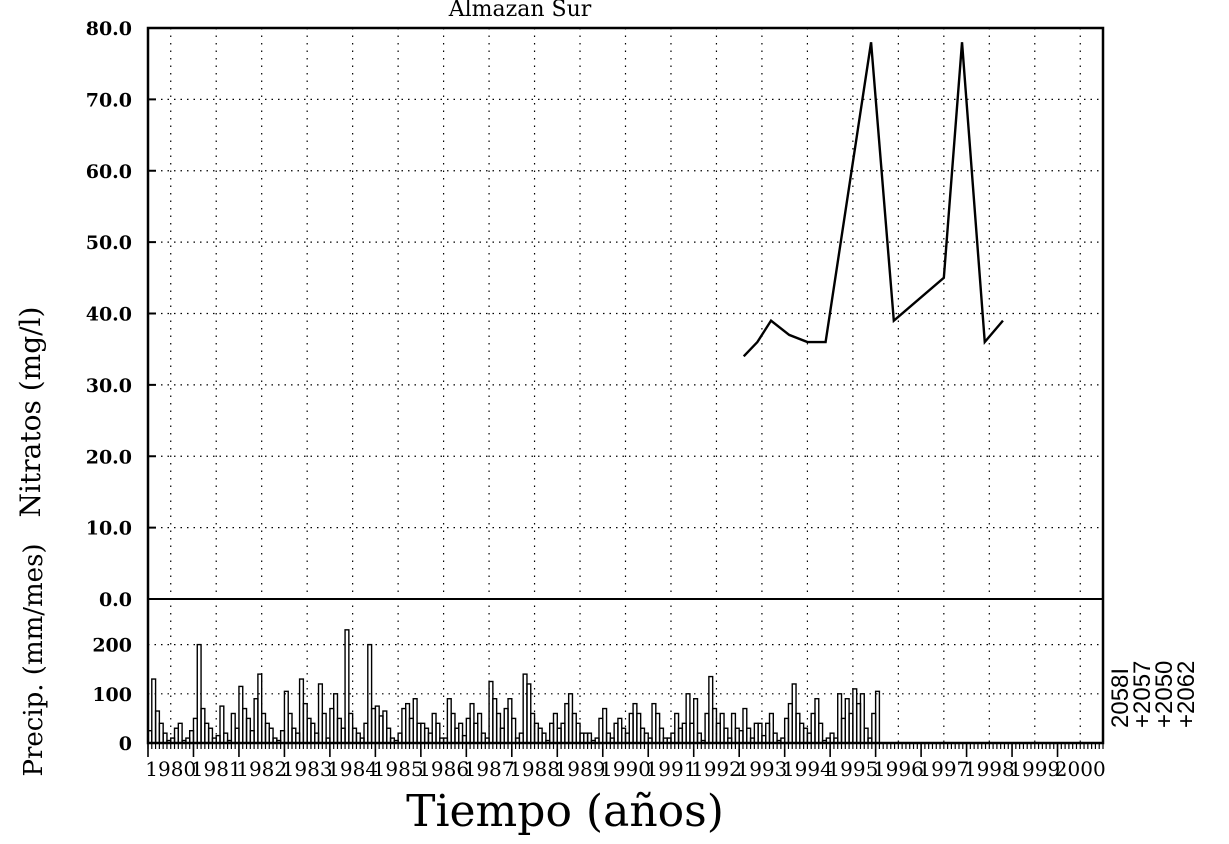 Image resolution: width=1229 pixels, height=844 pixels. What do you see at coordinates (807, 769) in the screenshot?
I see `x-tick-label: 1994` at bounding box center [807, 769].